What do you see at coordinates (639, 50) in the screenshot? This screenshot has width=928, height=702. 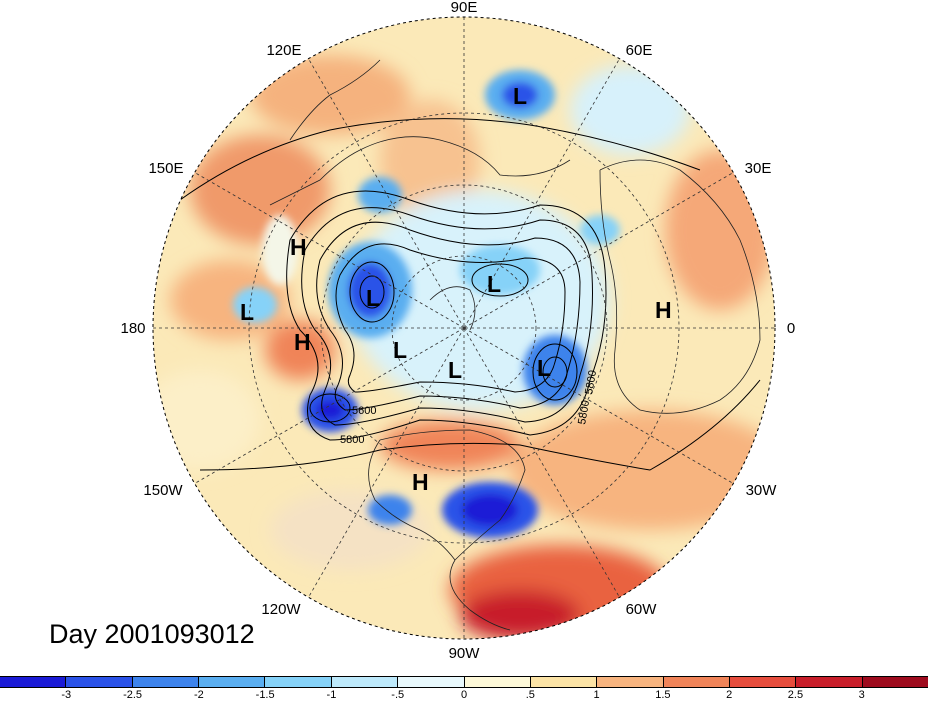 I see `lon-label-60e: 60E` at bounding box center [639, 50].